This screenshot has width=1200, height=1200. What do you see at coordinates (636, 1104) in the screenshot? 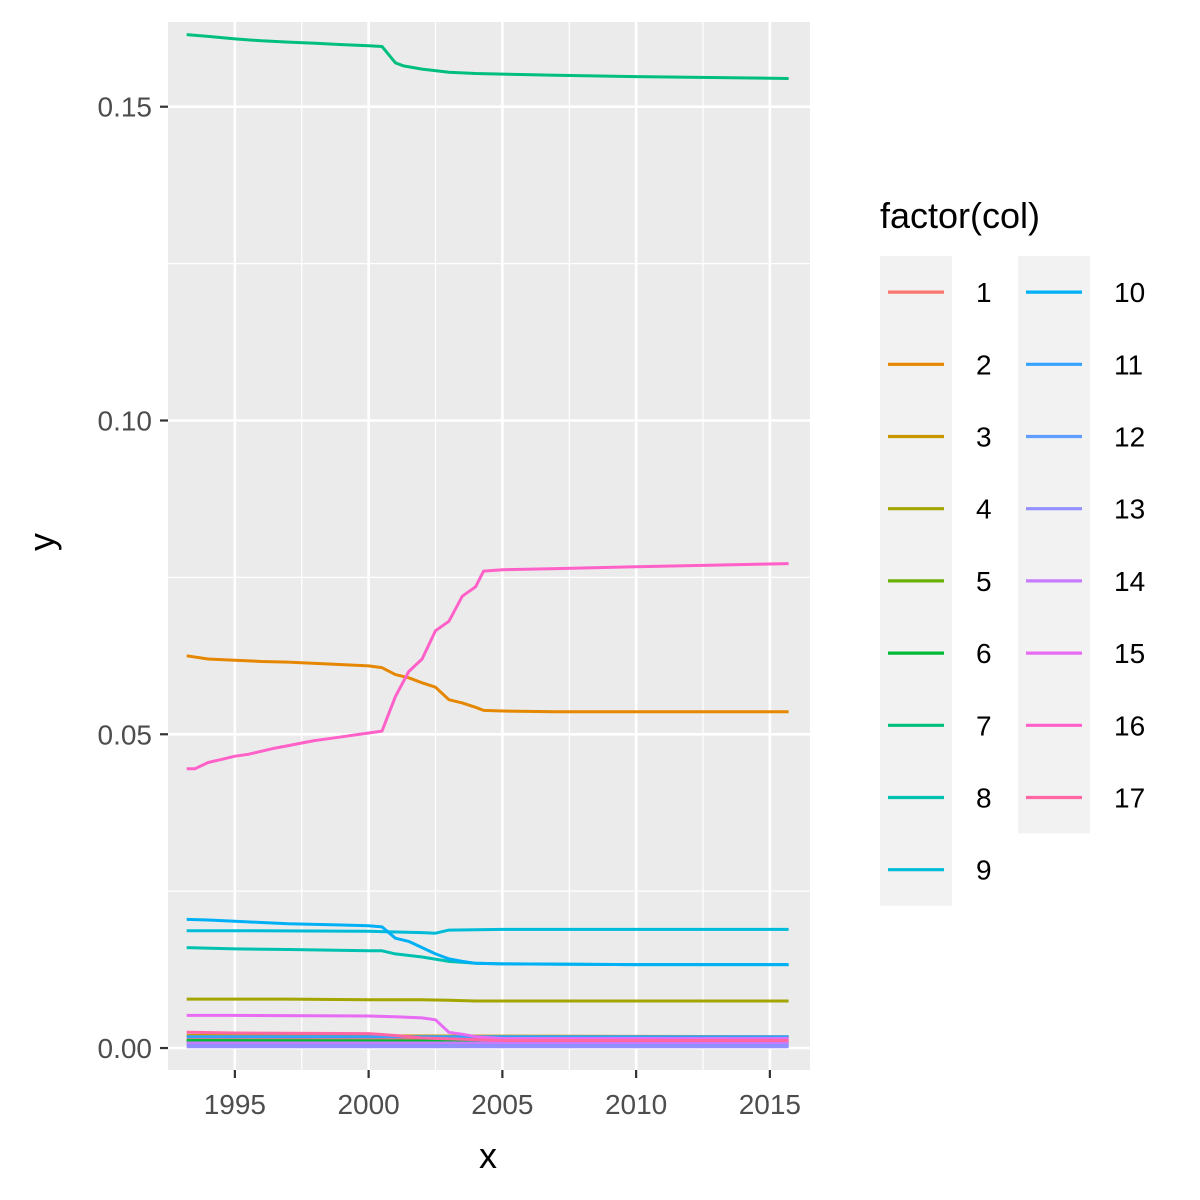
I see `x-tick-label: 2010` at bounding box center [636, 1104].